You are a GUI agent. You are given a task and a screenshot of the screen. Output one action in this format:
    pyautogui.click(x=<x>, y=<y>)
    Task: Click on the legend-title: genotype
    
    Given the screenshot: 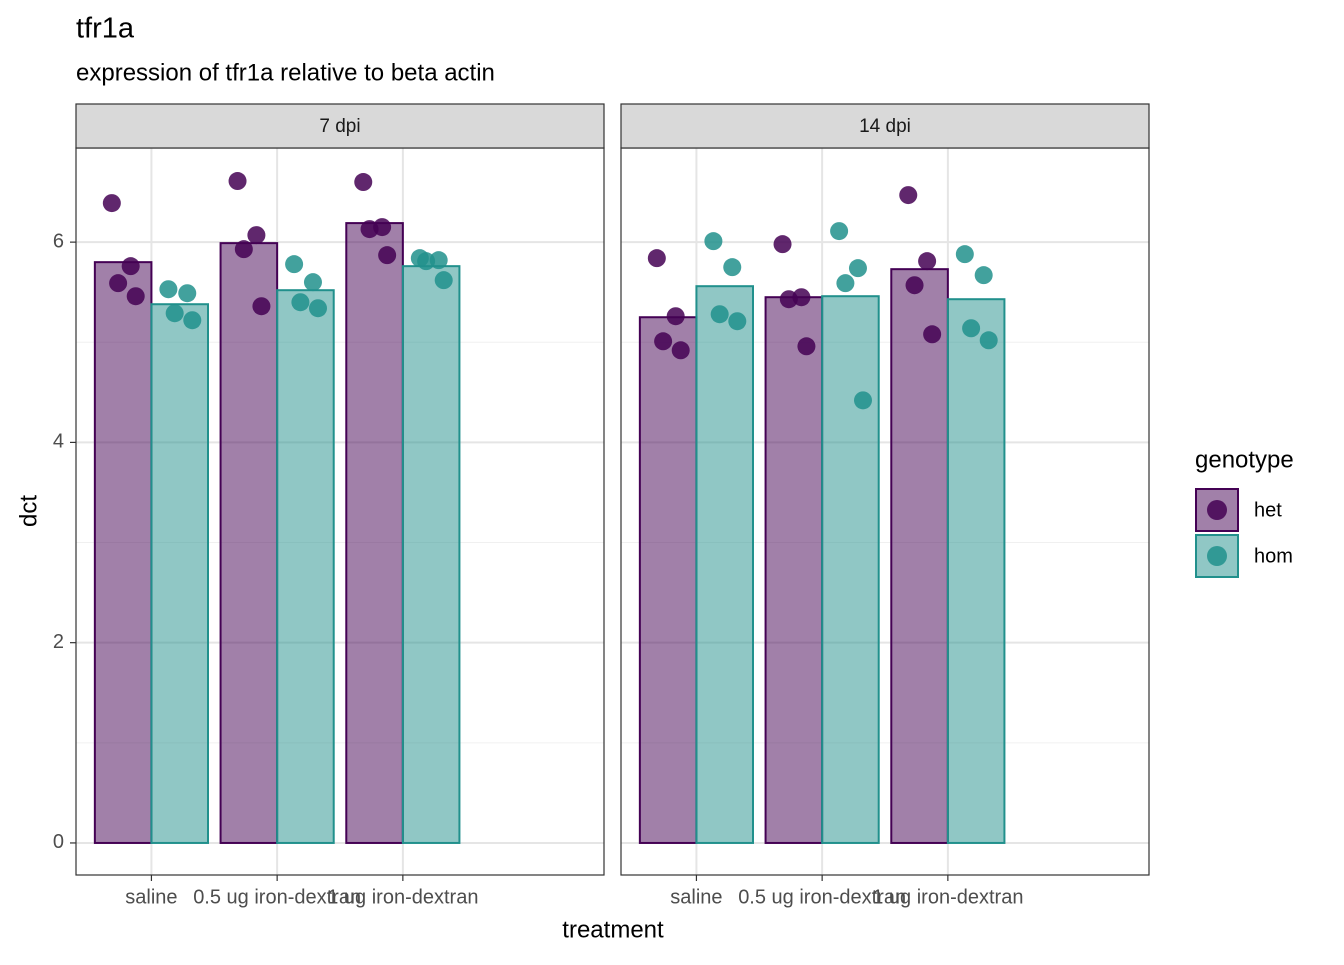 What is the action you would take?
    pyautogui.click(x=1244, y=459)
    